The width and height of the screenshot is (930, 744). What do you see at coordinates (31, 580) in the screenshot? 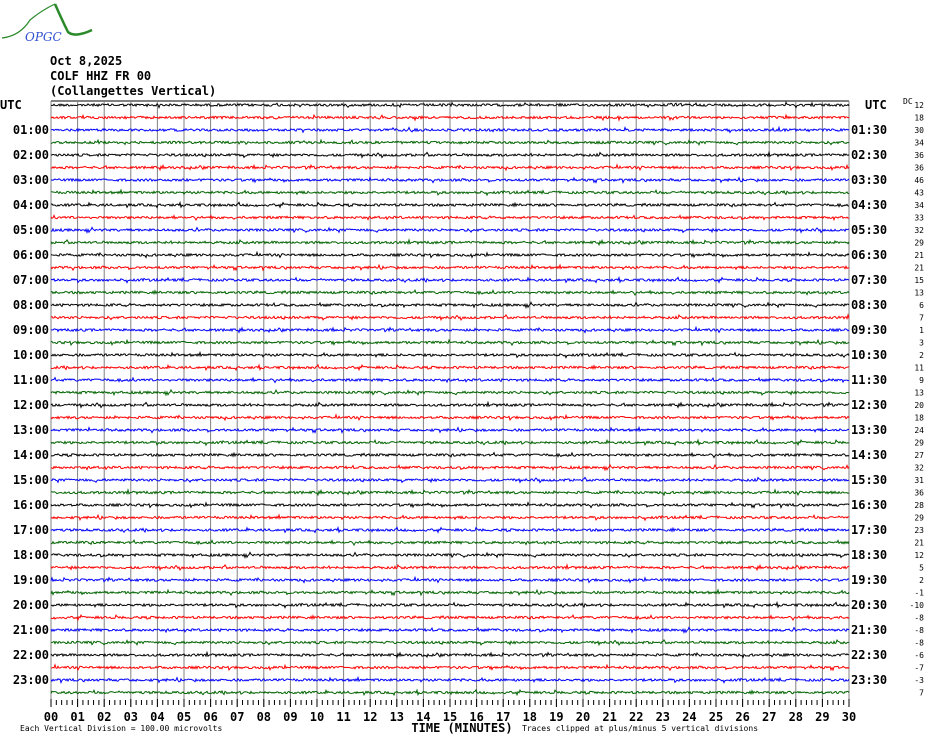
I see `left-hour-label: 19:00` at bounding box center [31, 580].